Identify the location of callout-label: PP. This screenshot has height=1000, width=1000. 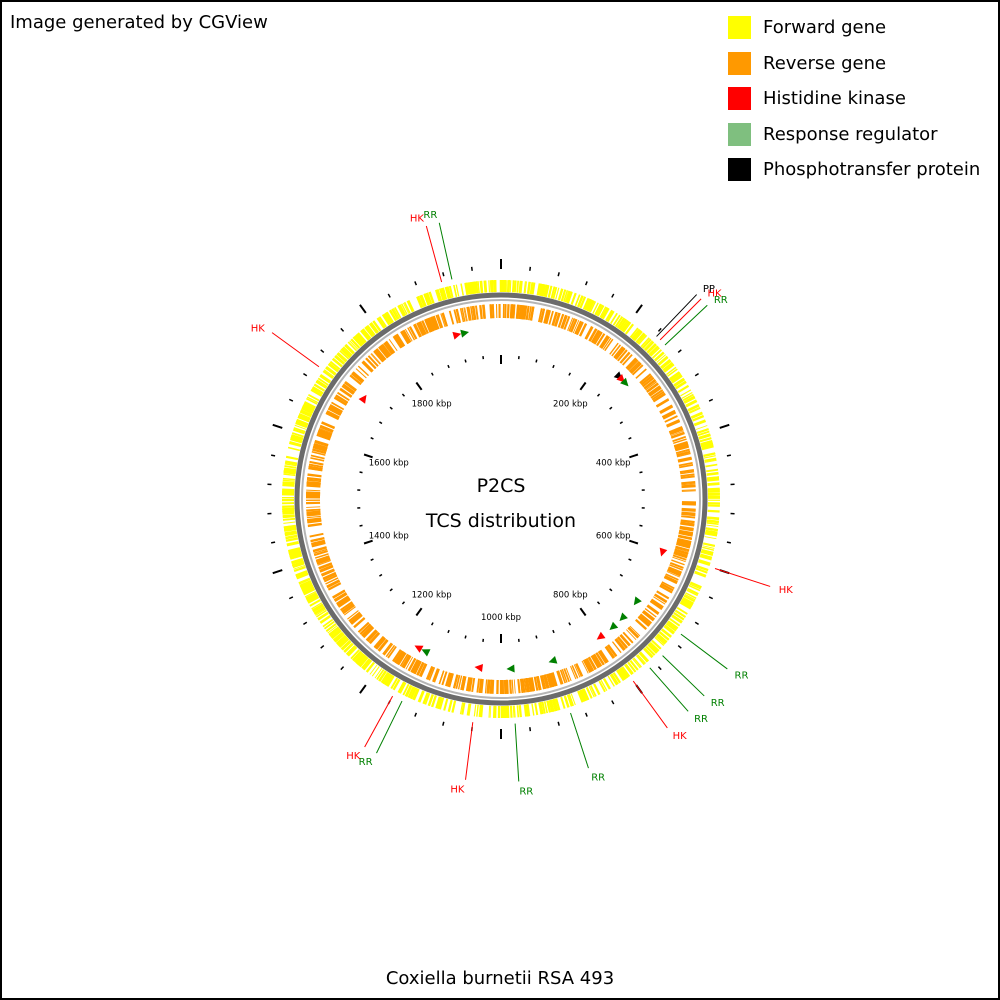
(709, 289).